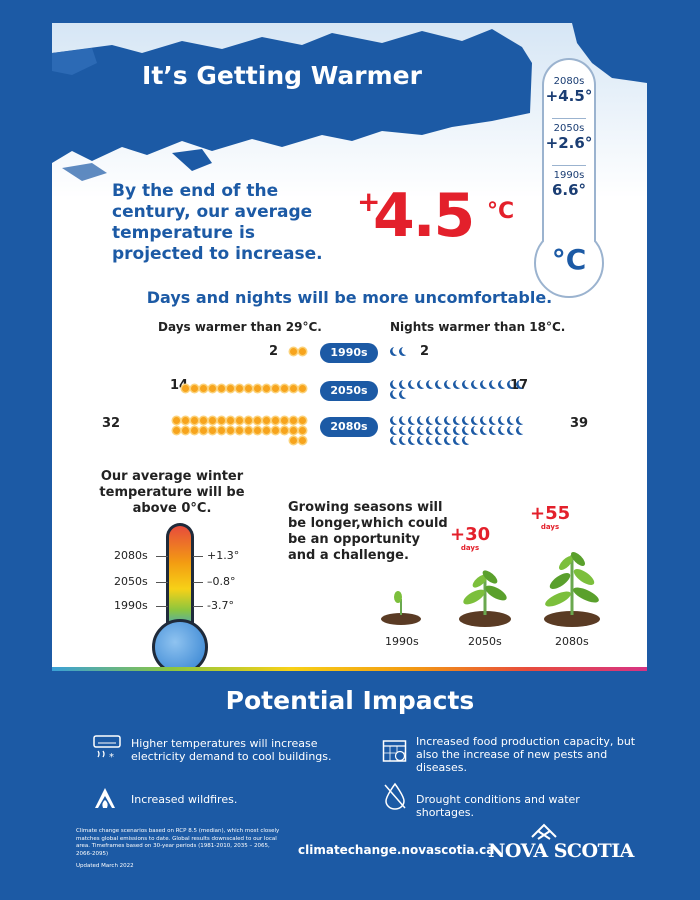 This screenshot has width=700, height=900. Describe the element at coordinates (579, 423) in the screenshot. I see `nights-count-2080s: 39` at that location.